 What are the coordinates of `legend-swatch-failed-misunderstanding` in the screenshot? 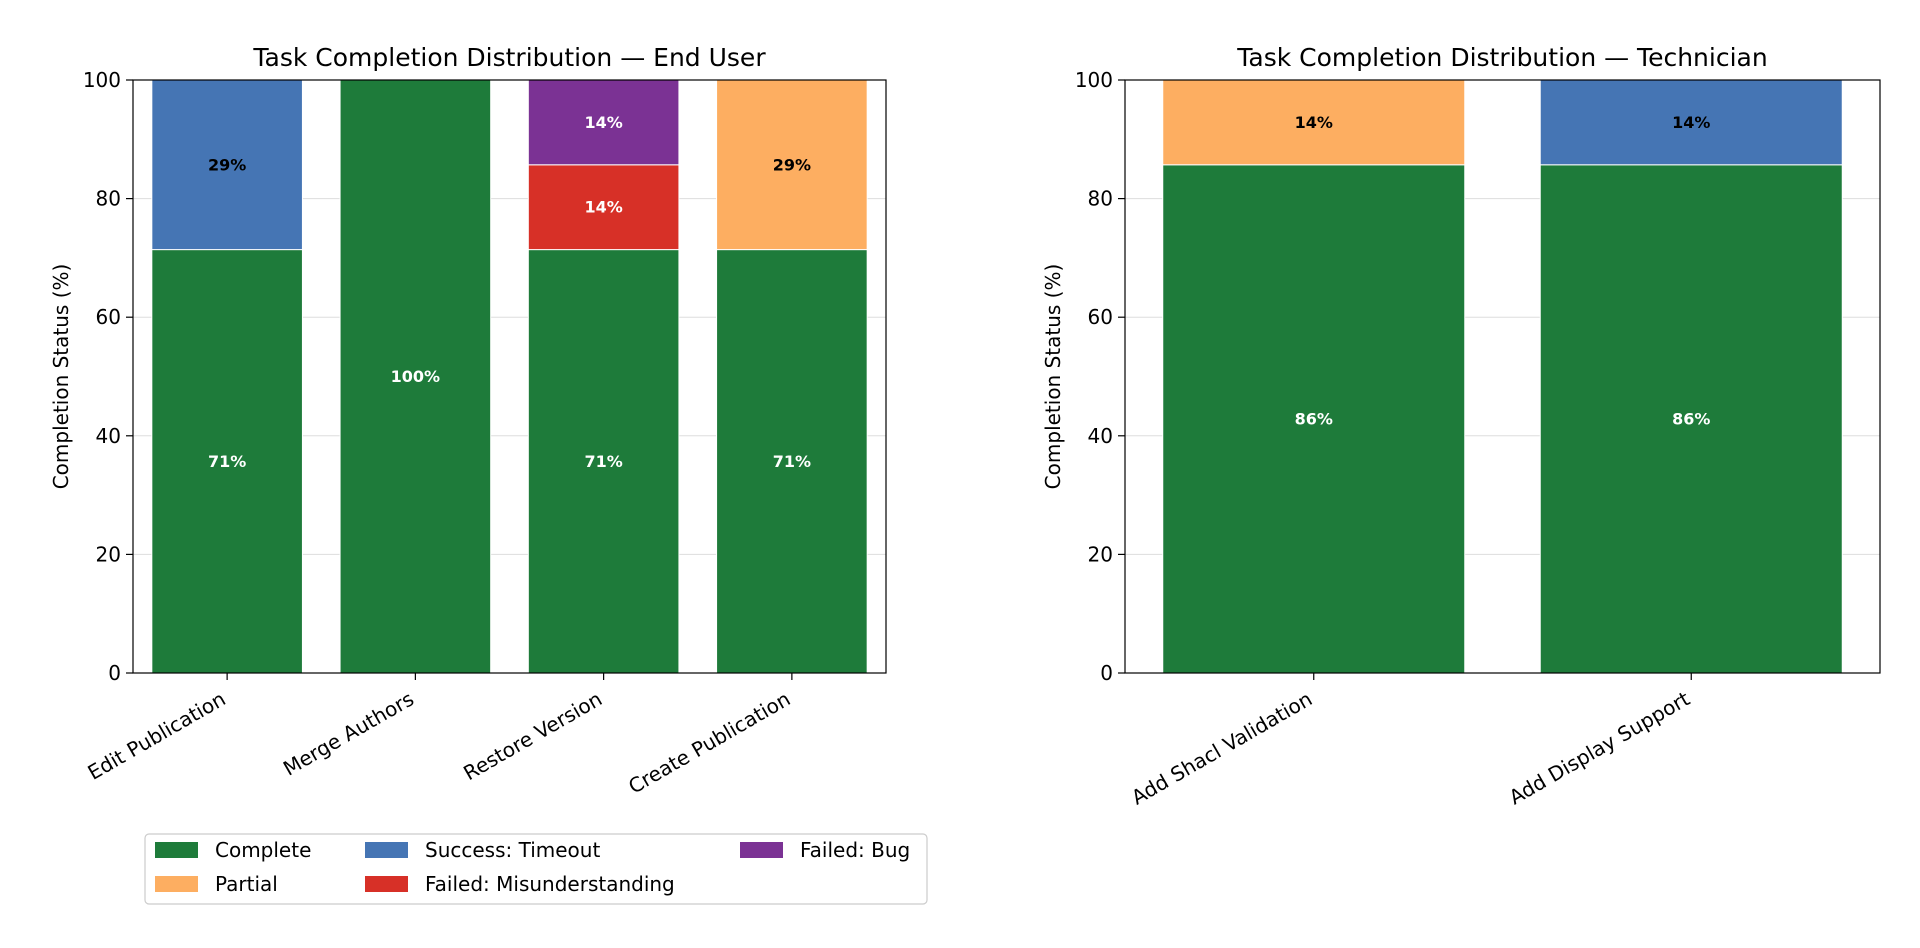 It's located at (386, 884).